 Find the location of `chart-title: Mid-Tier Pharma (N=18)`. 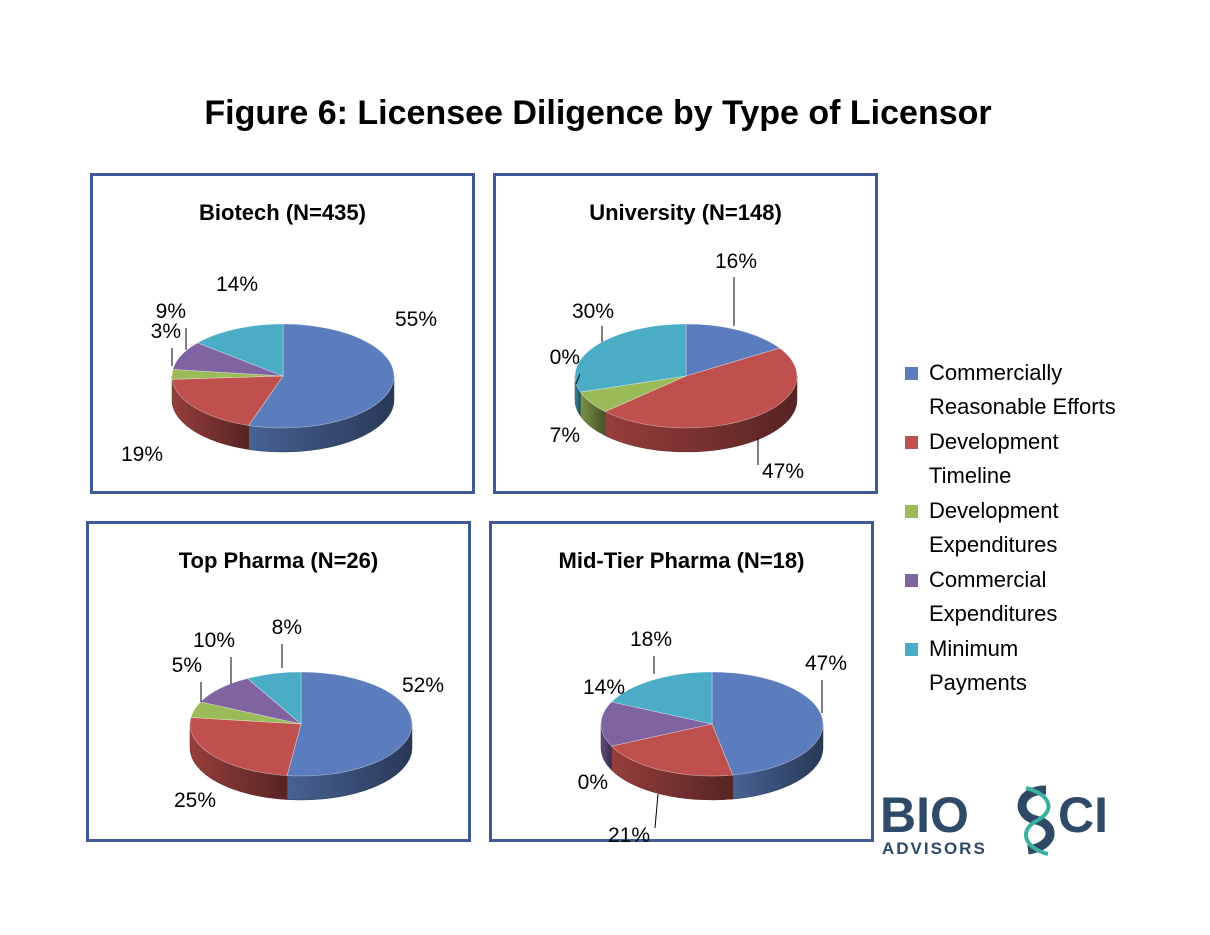

chart-title: Mid-Tier Pharma (N=18) is located at coordinates (681, 560).